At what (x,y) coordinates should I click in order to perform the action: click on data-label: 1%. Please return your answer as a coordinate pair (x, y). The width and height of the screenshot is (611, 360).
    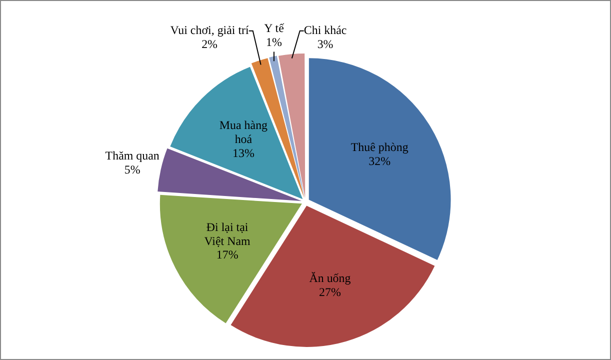
    Looking at the image, I should click on (274, 41).